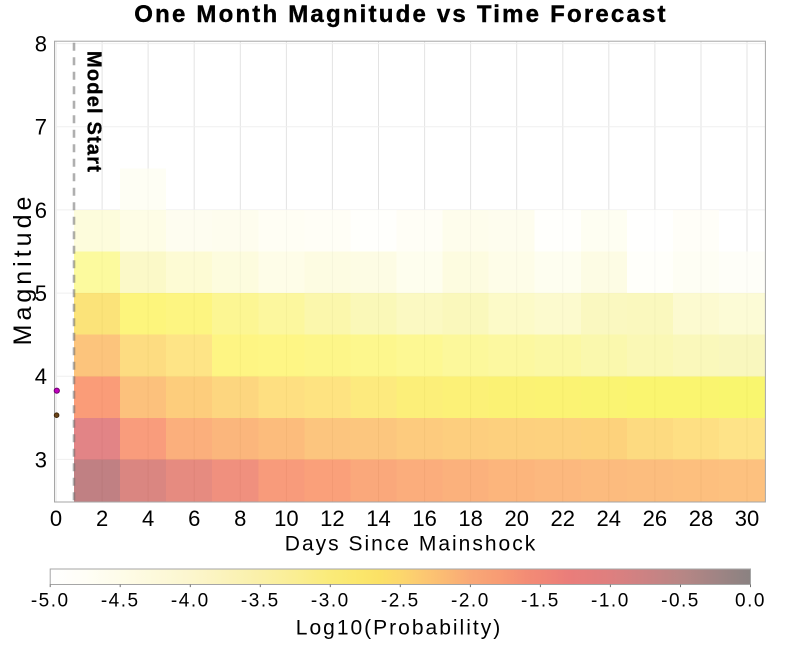 The image size is (800, 655). What do you see at coordinates (102, 518) in the screenshot?
I see `svg-text: 2` at bounding box center [102, 518].